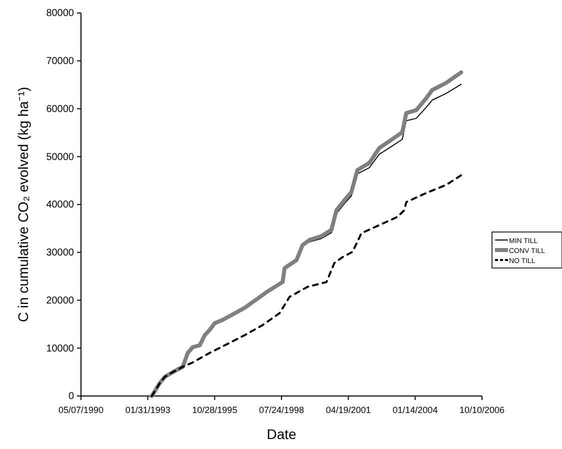  What do you see at coordinates (215, 409) in the screenshot?
I see `x-tick-label: 10/28/1995` at bounding box center [215, 409].